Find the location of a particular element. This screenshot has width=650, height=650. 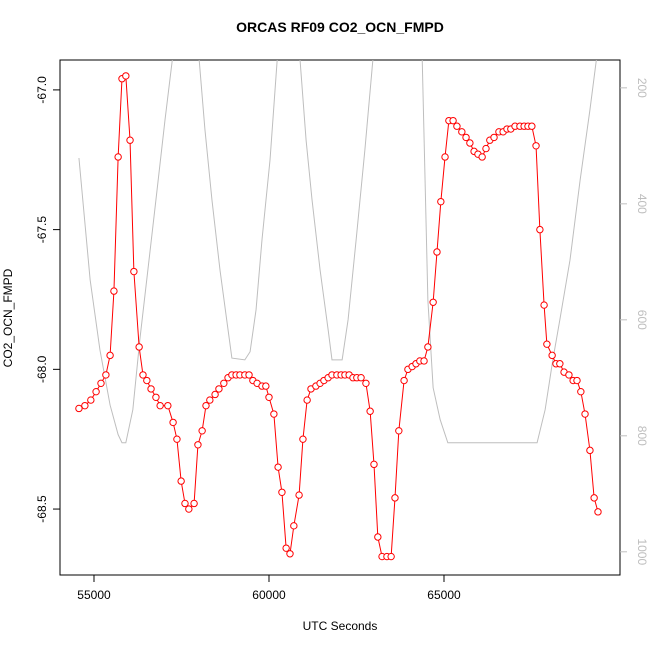

x-axis-label: UTC Seconds is located at coordinates (340, 626).